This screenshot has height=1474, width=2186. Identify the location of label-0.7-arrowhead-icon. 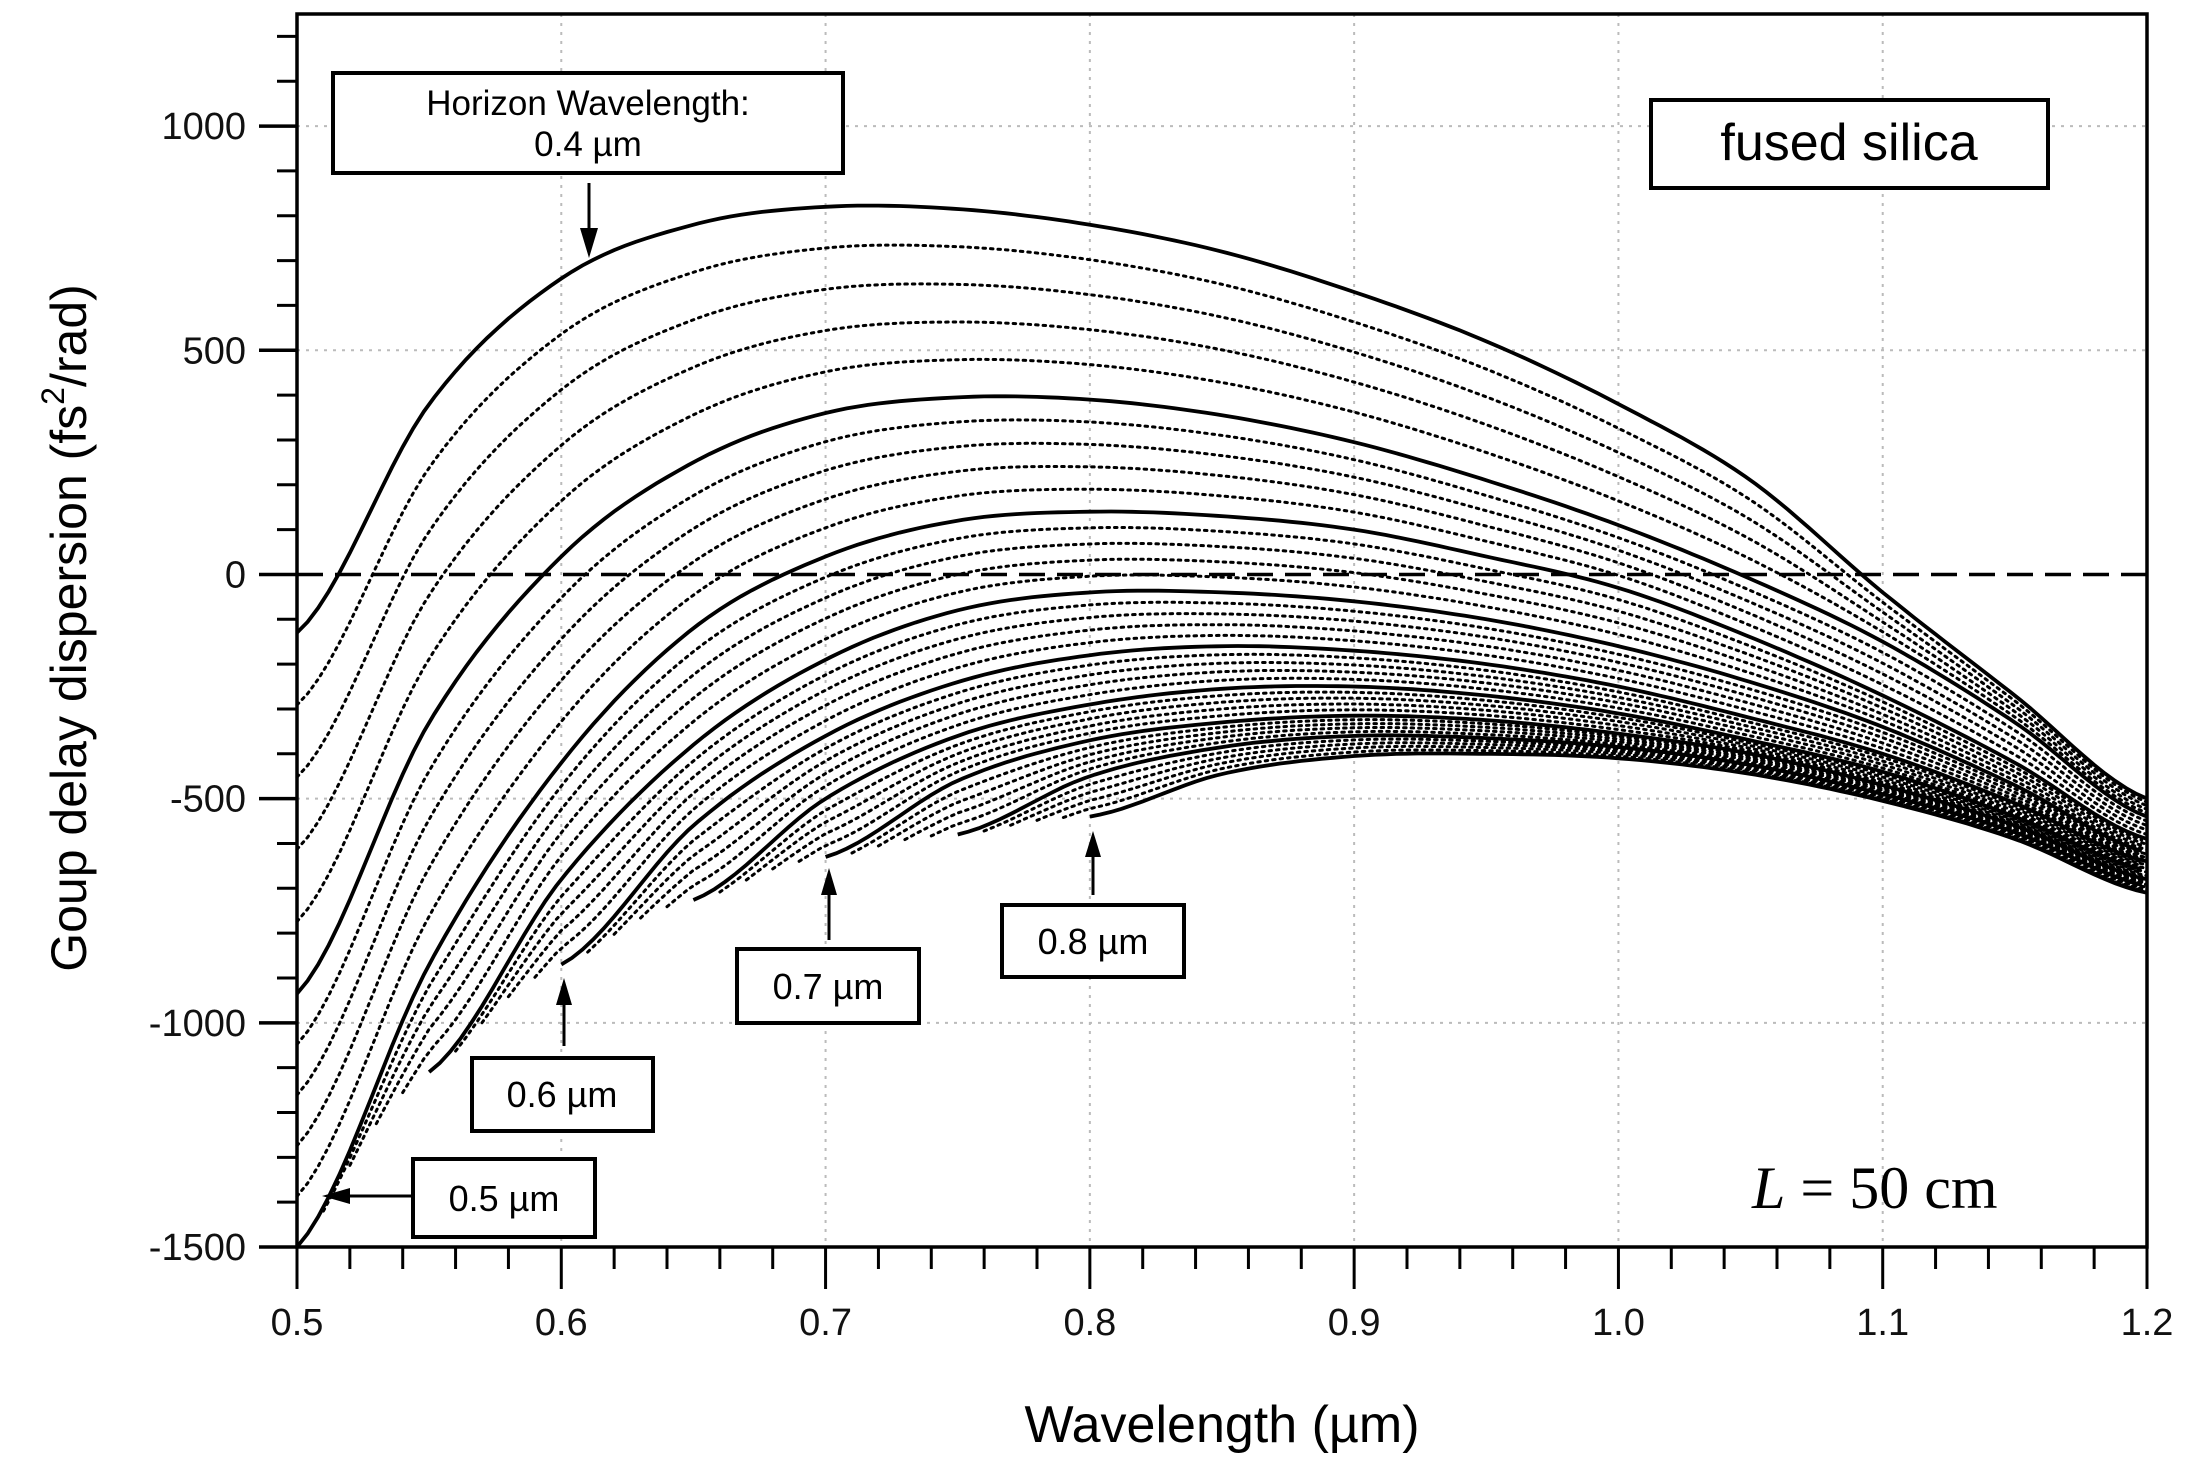
(829, 881).